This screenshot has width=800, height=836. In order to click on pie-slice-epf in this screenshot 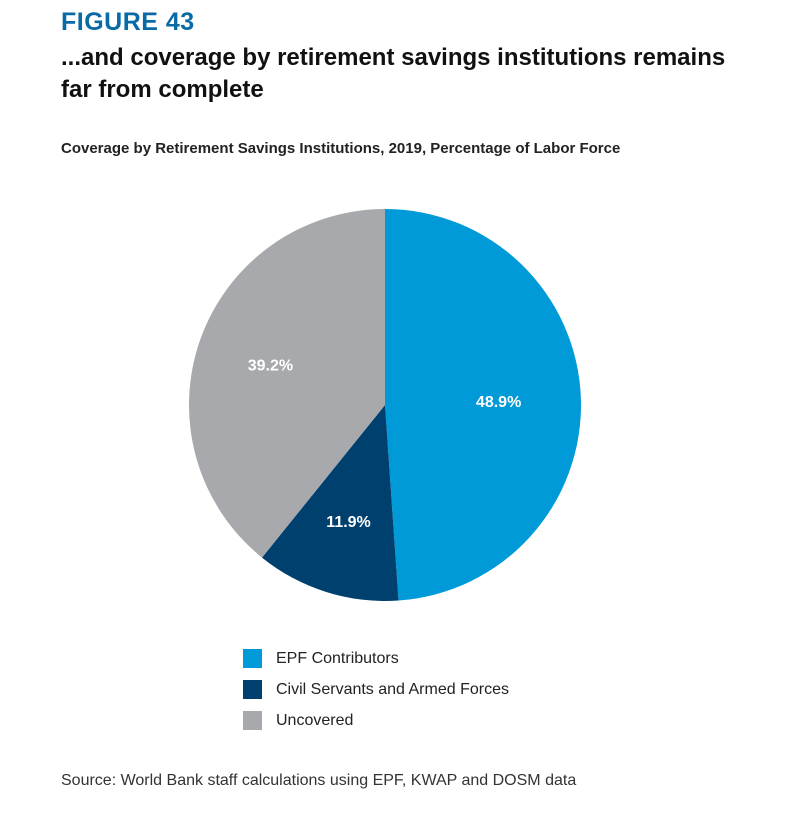, I will do `click(483, 405)`.